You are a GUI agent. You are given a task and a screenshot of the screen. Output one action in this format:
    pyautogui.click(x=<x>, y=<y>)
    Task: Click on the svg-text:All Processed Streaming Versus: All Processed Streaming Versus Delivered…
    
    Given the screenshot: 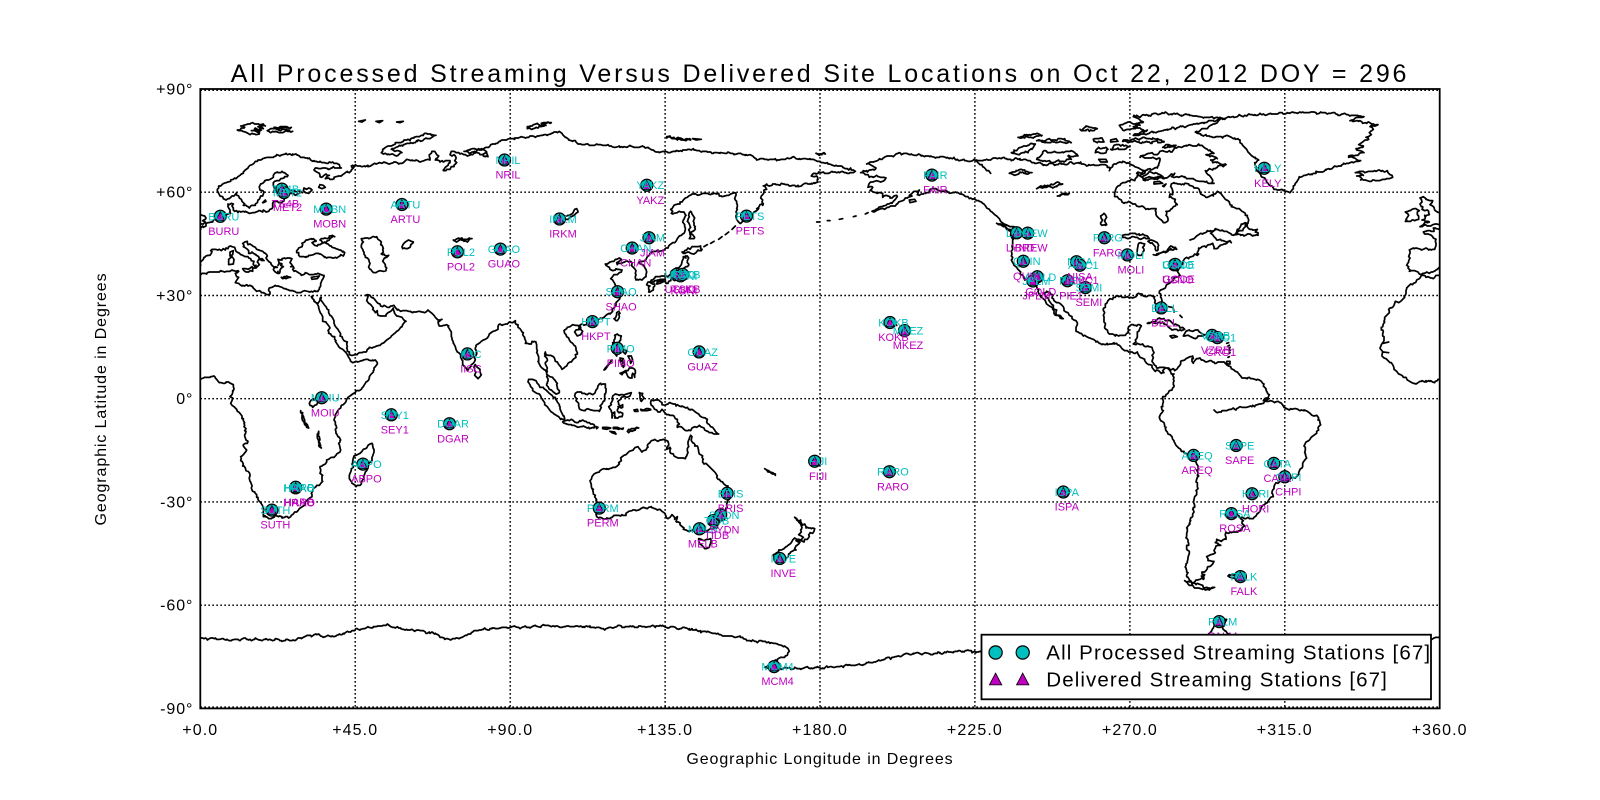 What is the action you would take?
    pyautogui.click(x=820, y=74)
    